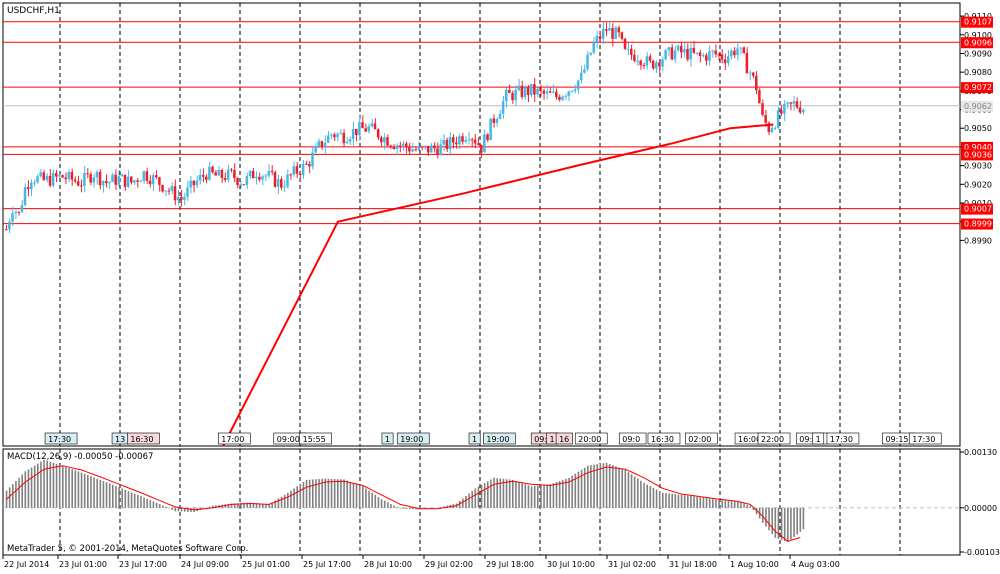 The height and width of the screenshot is (574, 1000). What do you see at coordinates (754, 564) in the screenshot?
I see `time-tick-label: 1 Aug 10:00` at bounding box center [754, 564].